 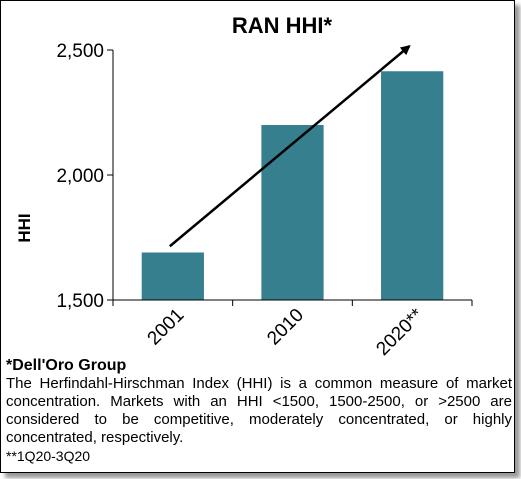 I want to click on x-axis-ticks: 2001 2010 2020**, so click(x=292, y=330).